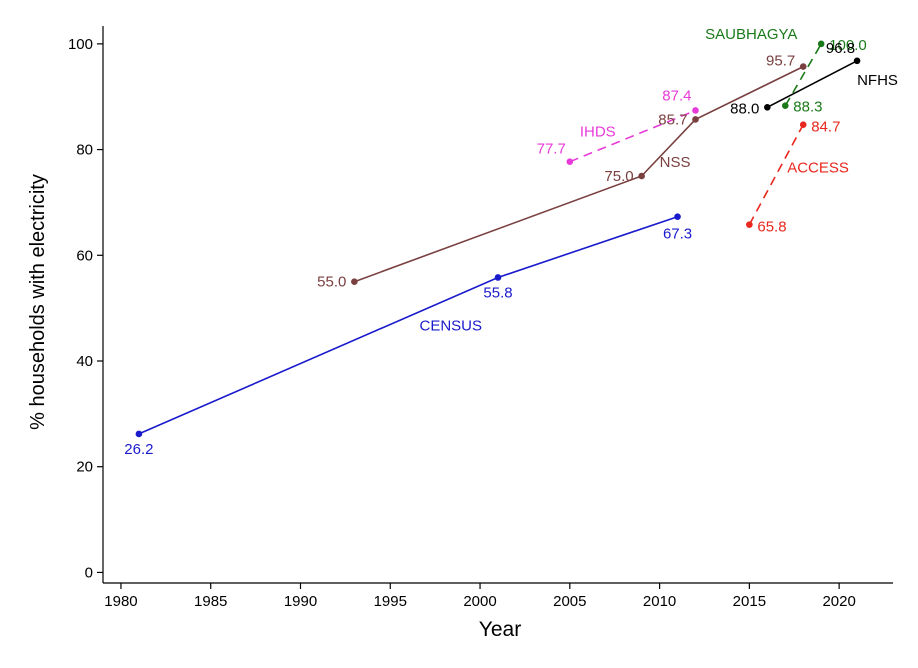 The height and width of the screenshot is (668, 918). I want to click on y-tick-label: 40, so click(84, 361).